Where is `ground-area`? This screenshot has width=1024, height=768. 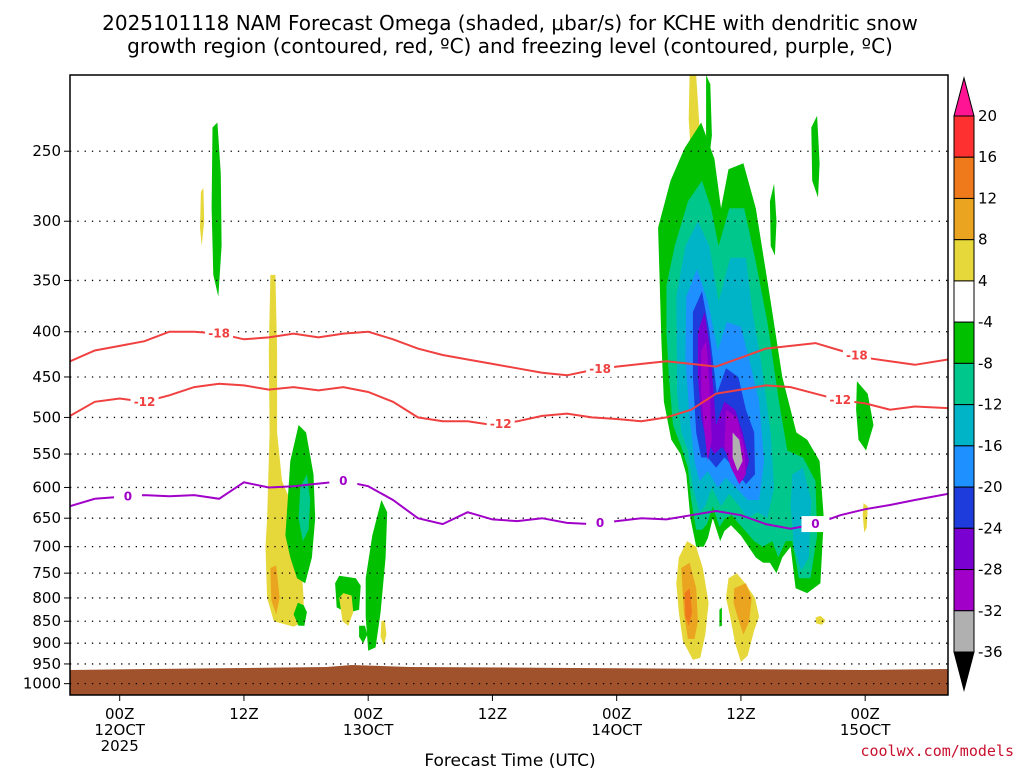
ground-area is located at coordinates (509, 679).